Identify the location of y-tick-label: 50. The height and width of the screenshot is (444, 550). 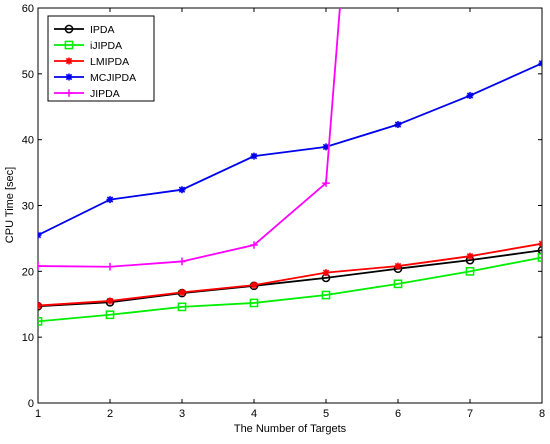
(28, 75).